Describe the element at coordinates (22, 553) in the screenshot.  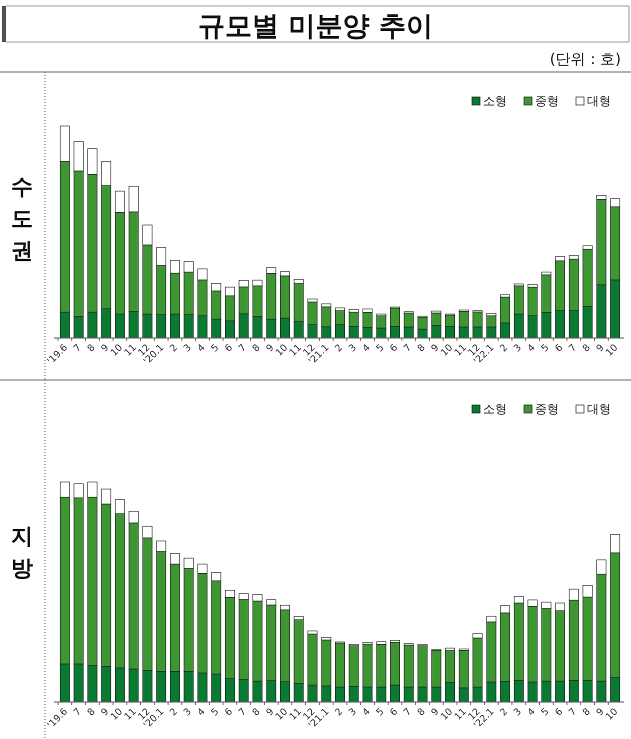
I see `y-axis-title: 지방` at that location.